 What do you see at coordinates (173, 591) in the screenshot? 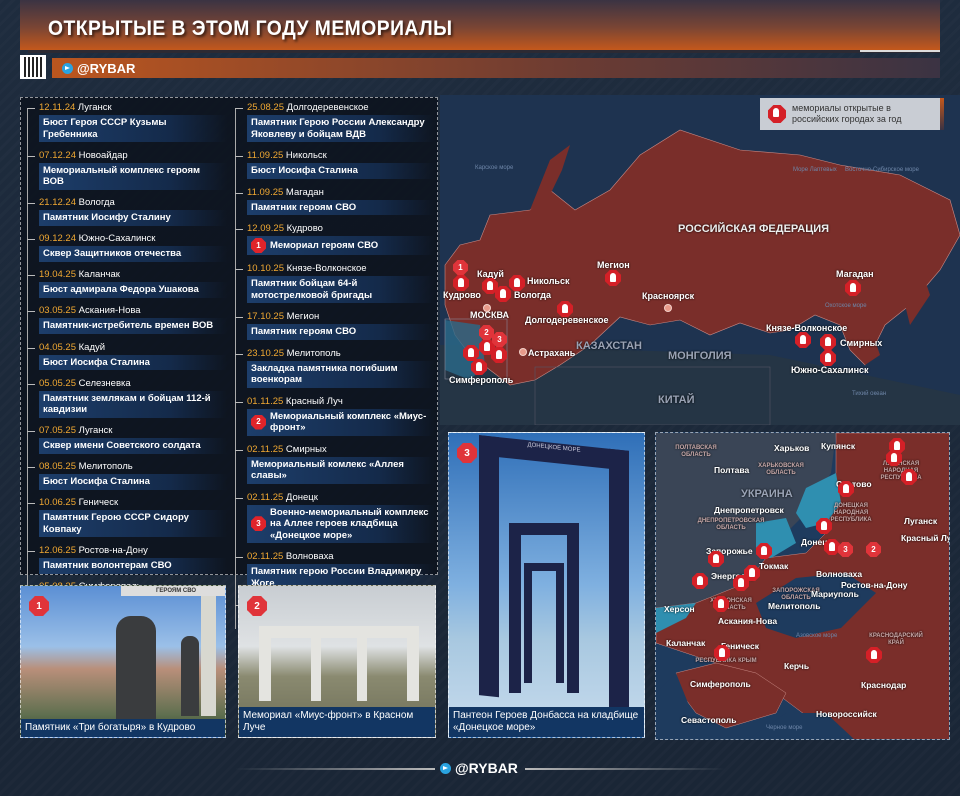
I see `monument-sign: ГЕРОЯМ СВО` at bounding box center [173, 591].